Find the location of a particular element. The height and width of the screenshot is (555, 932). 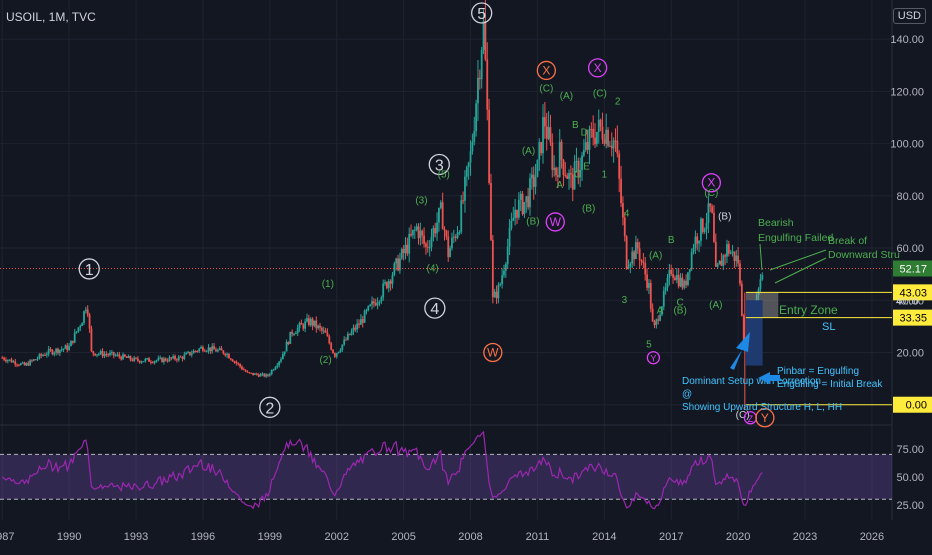

time-tick: 2005 is located at coordinates (403, 537).